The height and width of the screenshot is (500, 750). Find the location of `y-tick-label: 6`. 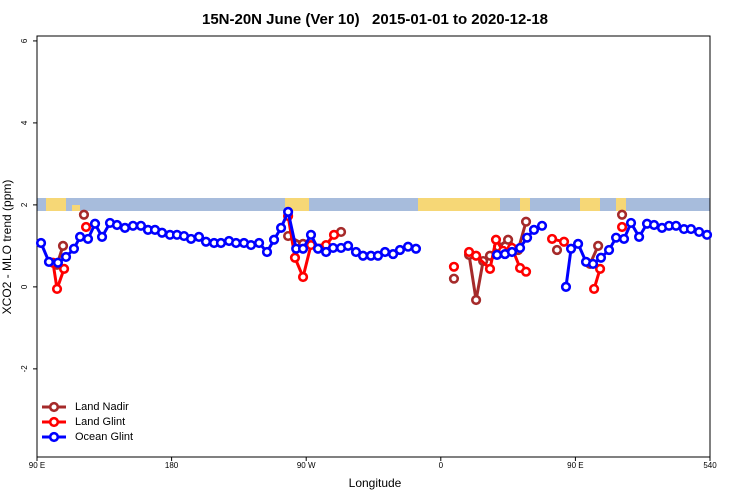

y-tick-label: 6 is located at coordinates (24, 40).